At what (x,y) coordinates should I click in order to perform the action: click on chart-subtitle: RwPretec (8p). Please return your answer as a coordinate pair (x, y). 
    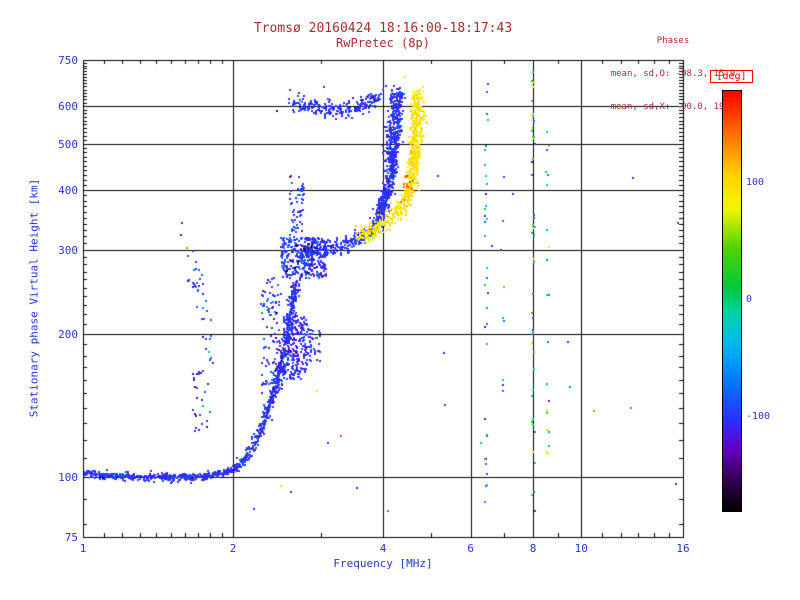
    Looking at the image, I should click on (383, 43).